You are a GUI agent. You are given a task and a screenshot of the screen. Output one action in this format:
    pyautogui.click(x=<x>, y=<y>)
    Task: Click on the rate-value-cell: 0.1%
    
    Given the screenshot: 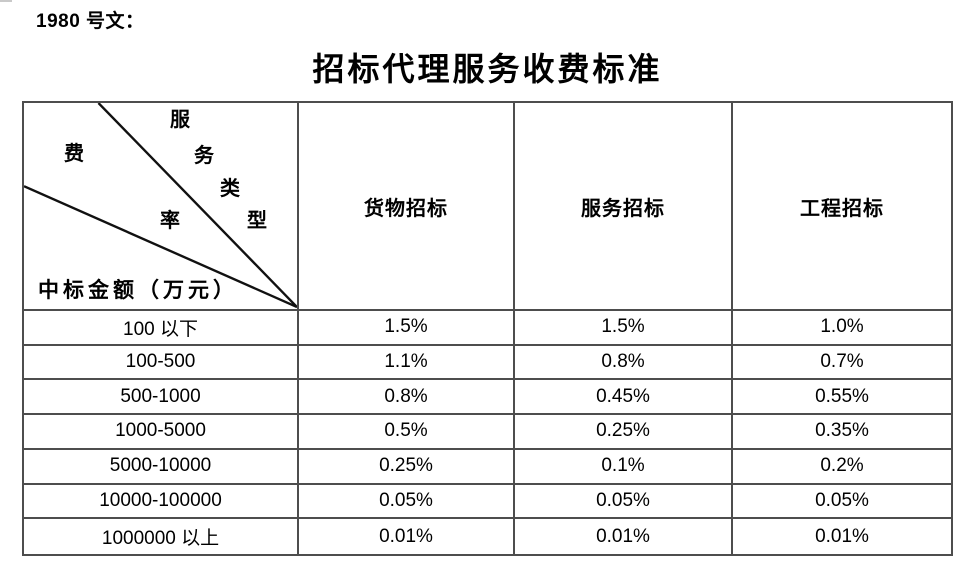 What is the action you would take?
    pyautogui.click(x=624, y=467)
    